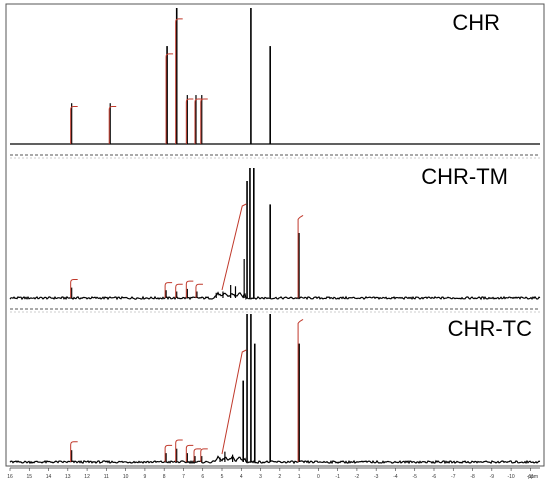  Describe the element at coordinates (492, 477) in the screenshot. I see `x-tick-label: -9` at that location.